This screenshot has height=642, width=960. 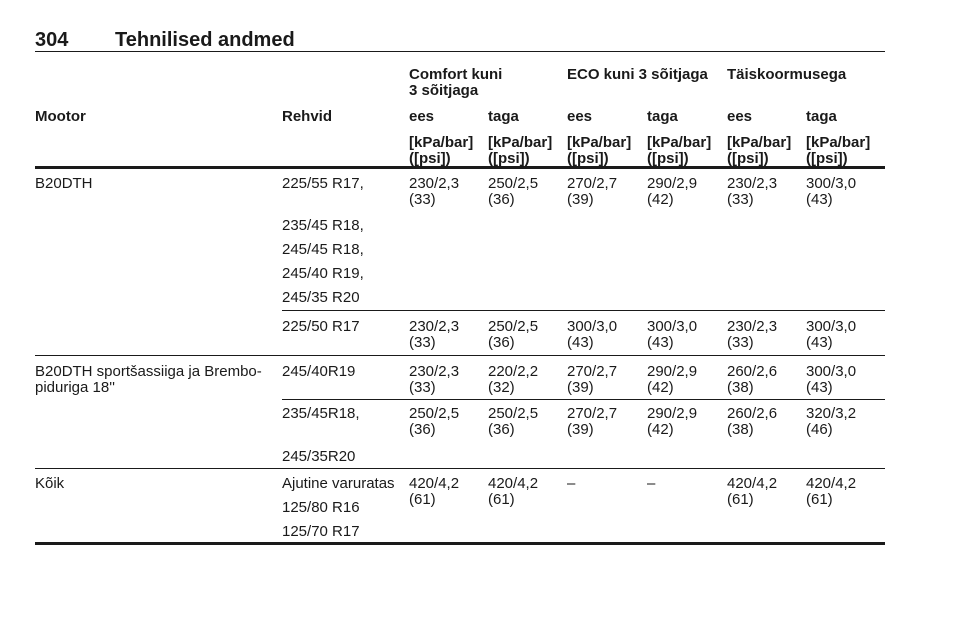 I want to click on tire: 125/70 R17, so click(x=321, y=531).